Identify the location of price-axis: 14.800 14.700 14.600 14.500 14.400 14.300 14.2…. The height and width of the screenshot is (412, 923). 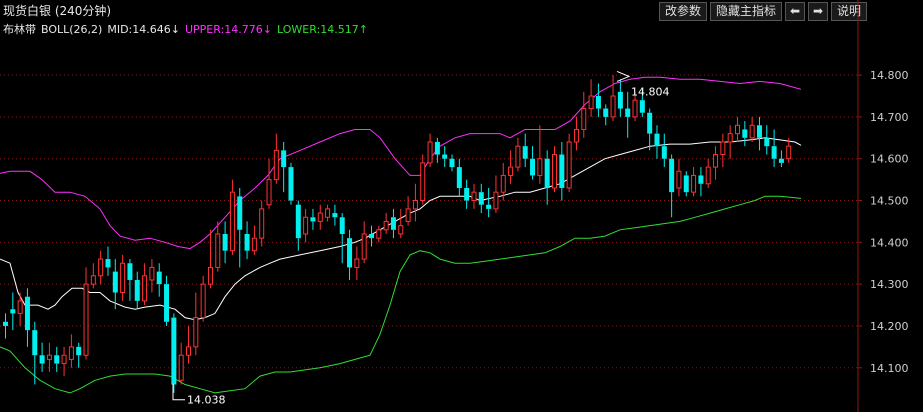
(883, 206).